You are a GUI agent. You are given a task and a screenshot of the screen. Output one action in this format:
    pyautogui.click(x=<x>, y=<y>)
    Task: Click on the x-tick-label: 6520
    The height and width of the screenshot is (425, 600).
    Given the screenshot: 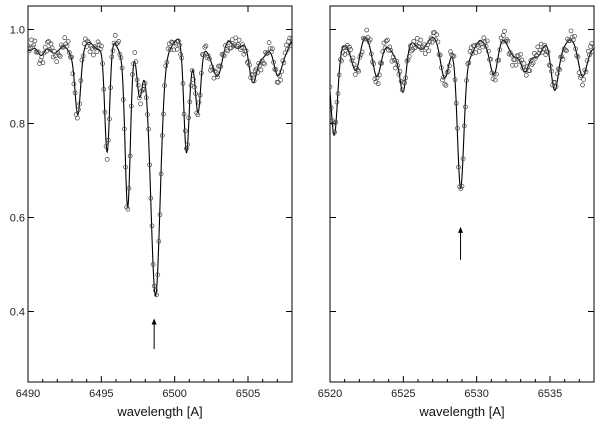 What is the action you would take?
    pyautogui.click(x=330, y=394)
    